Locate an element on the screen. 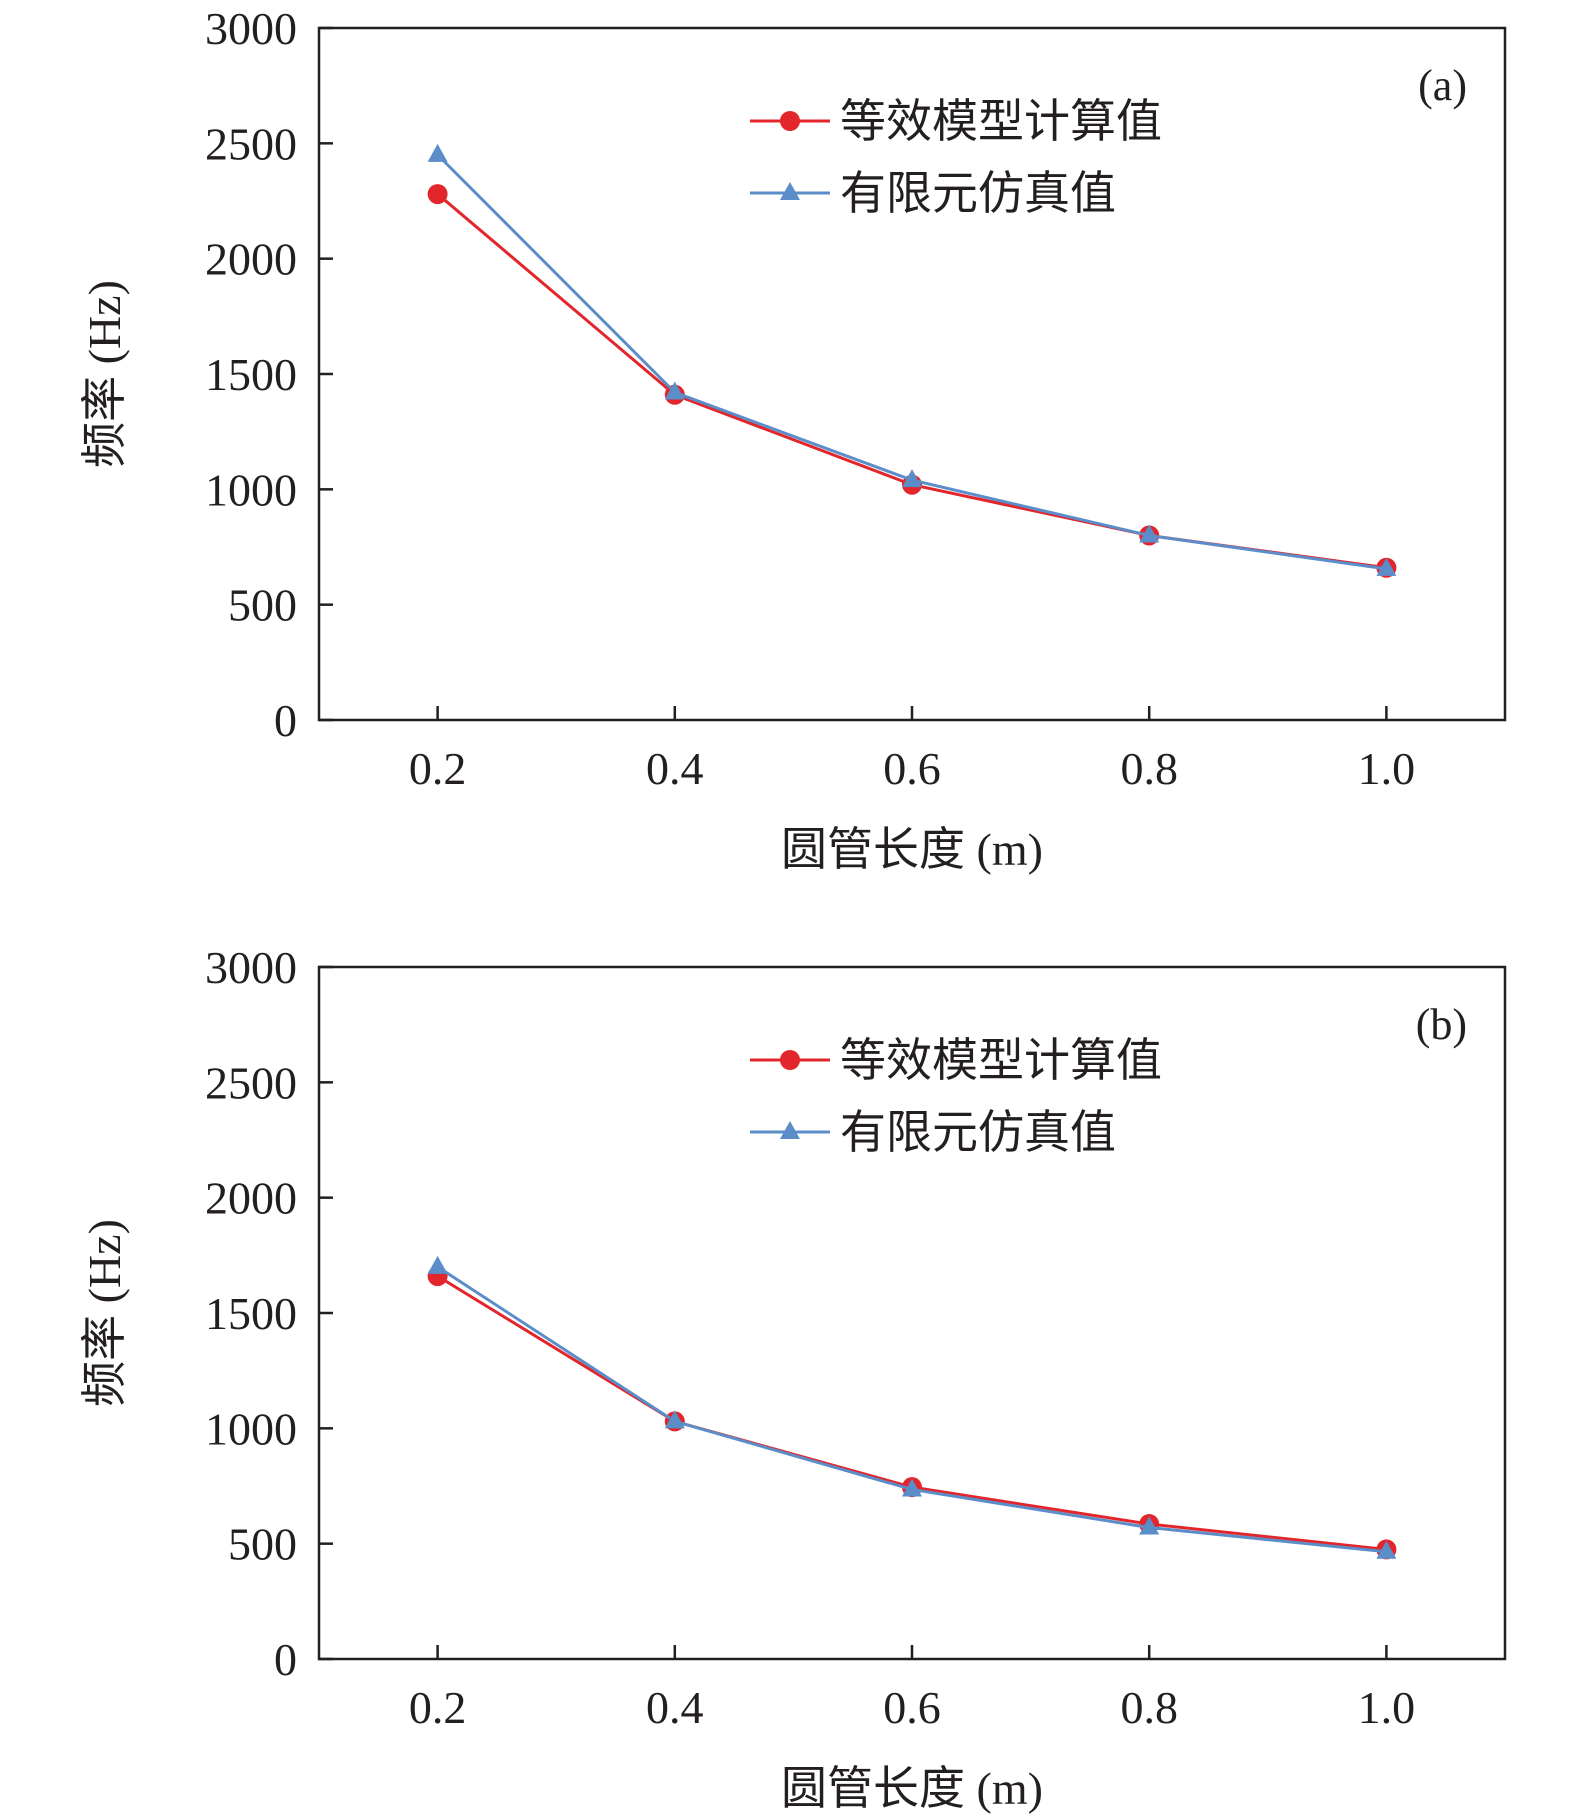  data-point-circle is located at coordinates (437, 194).